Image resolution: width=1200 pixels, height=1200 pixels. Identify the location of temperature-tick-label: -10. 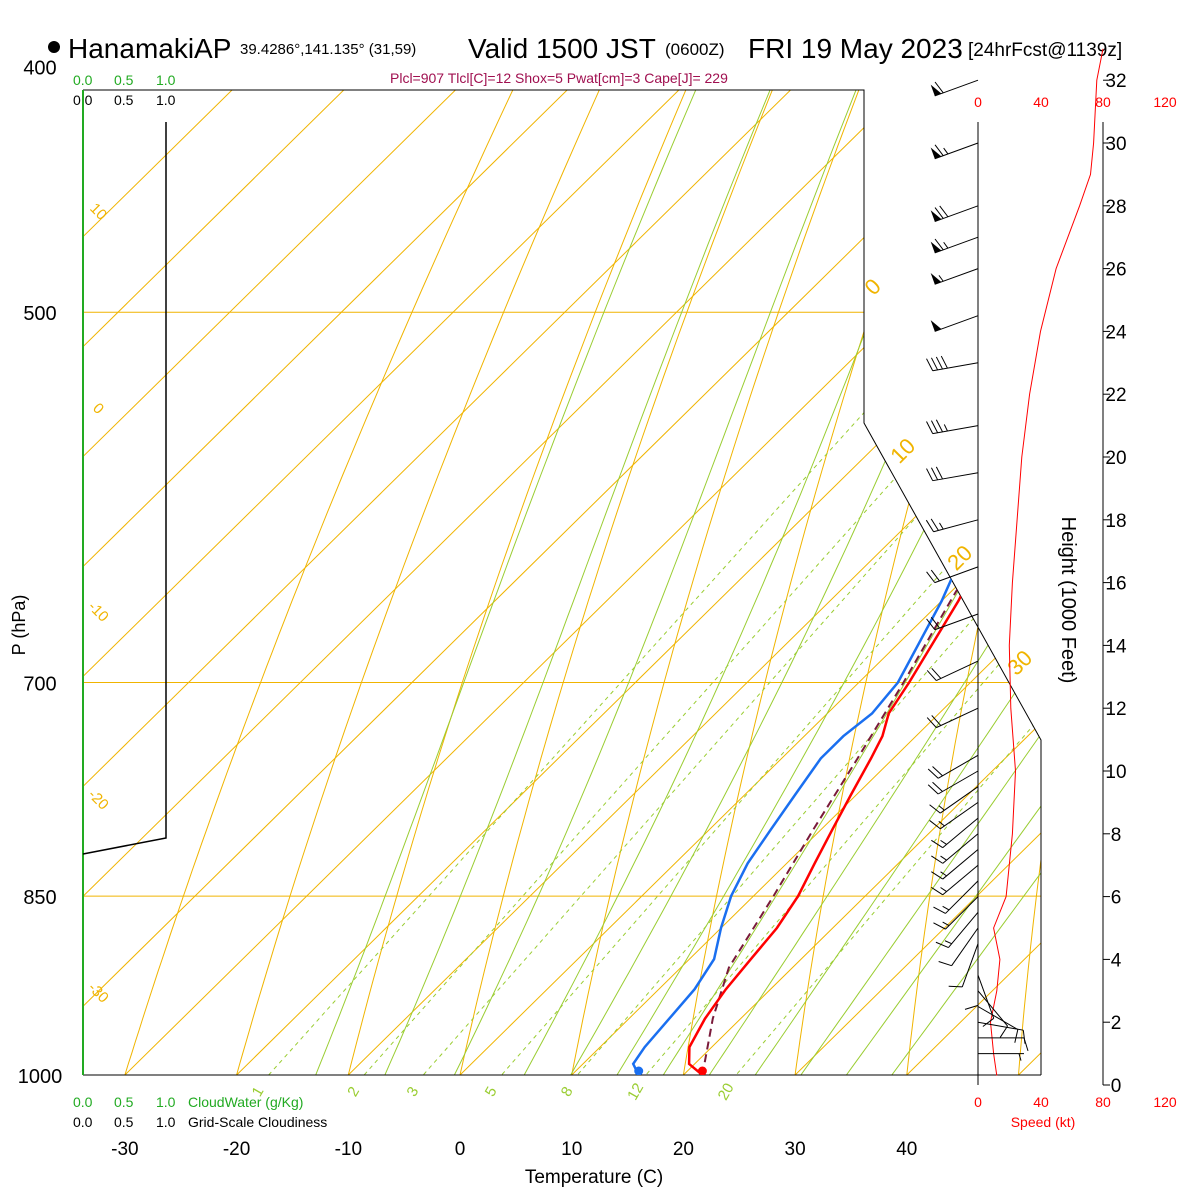
(348, 1149).